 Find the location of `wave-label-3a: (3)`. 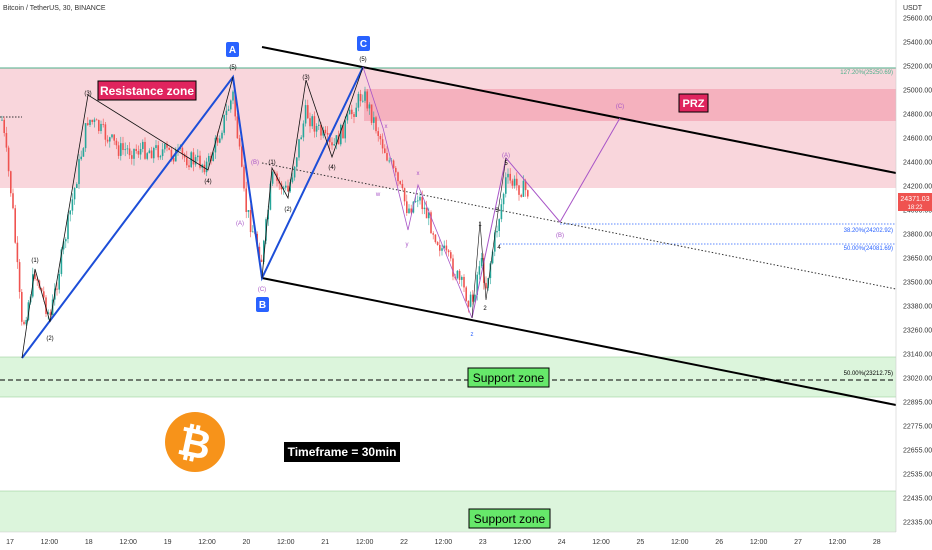

wave-label-3a: (3) is located at coordinates (87, 94).